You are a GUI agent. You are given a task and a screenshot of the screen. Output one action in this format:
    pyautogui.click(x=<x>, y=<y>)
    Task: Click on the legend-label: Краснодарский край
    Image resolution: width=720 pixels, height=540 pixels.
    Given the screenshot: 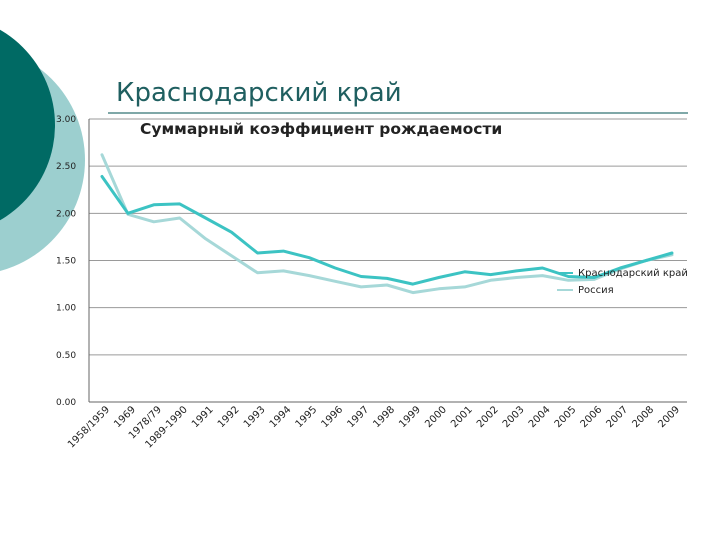 What is the action you would take?
    pyautogui.click(x=633, y=273)
    